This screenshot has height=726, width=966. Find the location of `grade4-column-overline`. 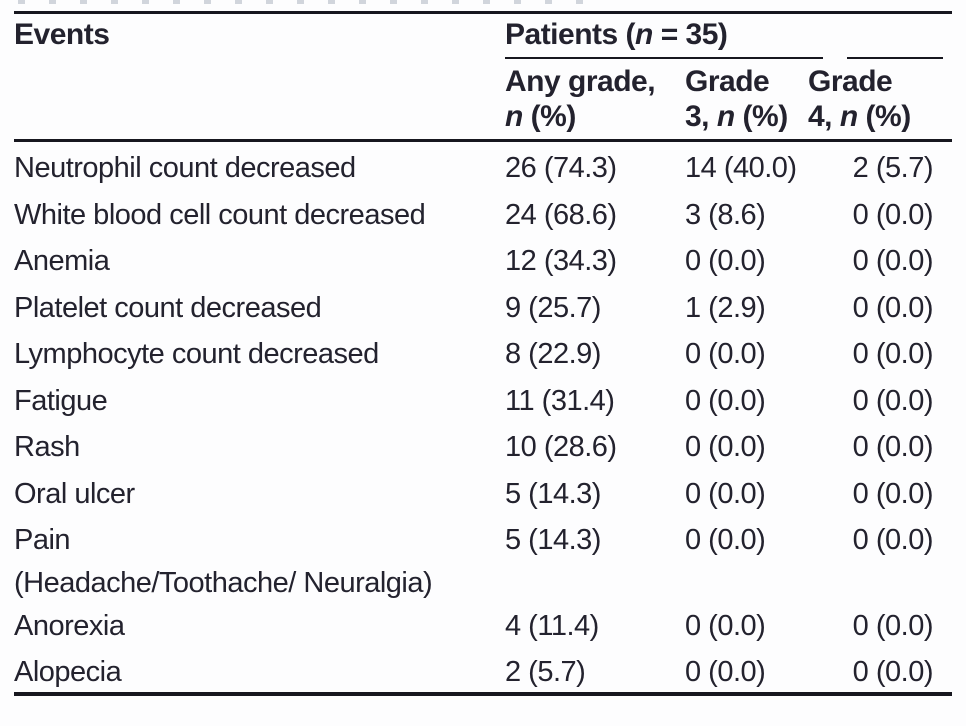

grade4-column-overline is located at coordinates (895, 58).